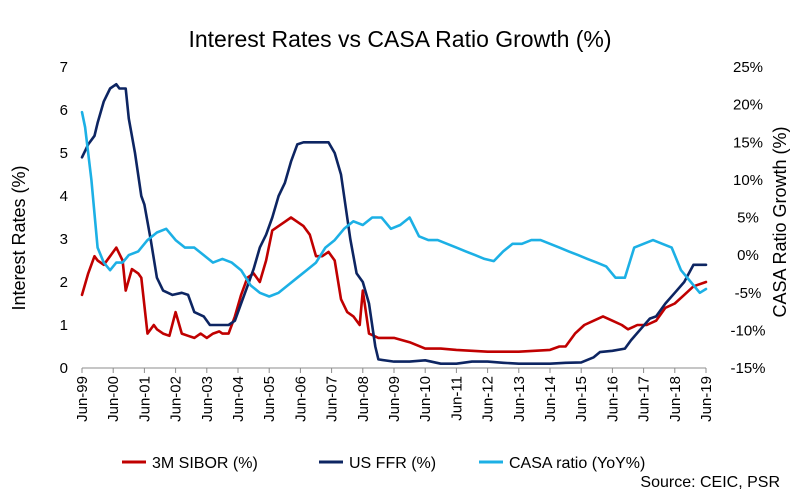 The height and width of the screenshot is (499, 799). I want to click on y-axis-left-label: Interest Rates (%), so click(19, 237).